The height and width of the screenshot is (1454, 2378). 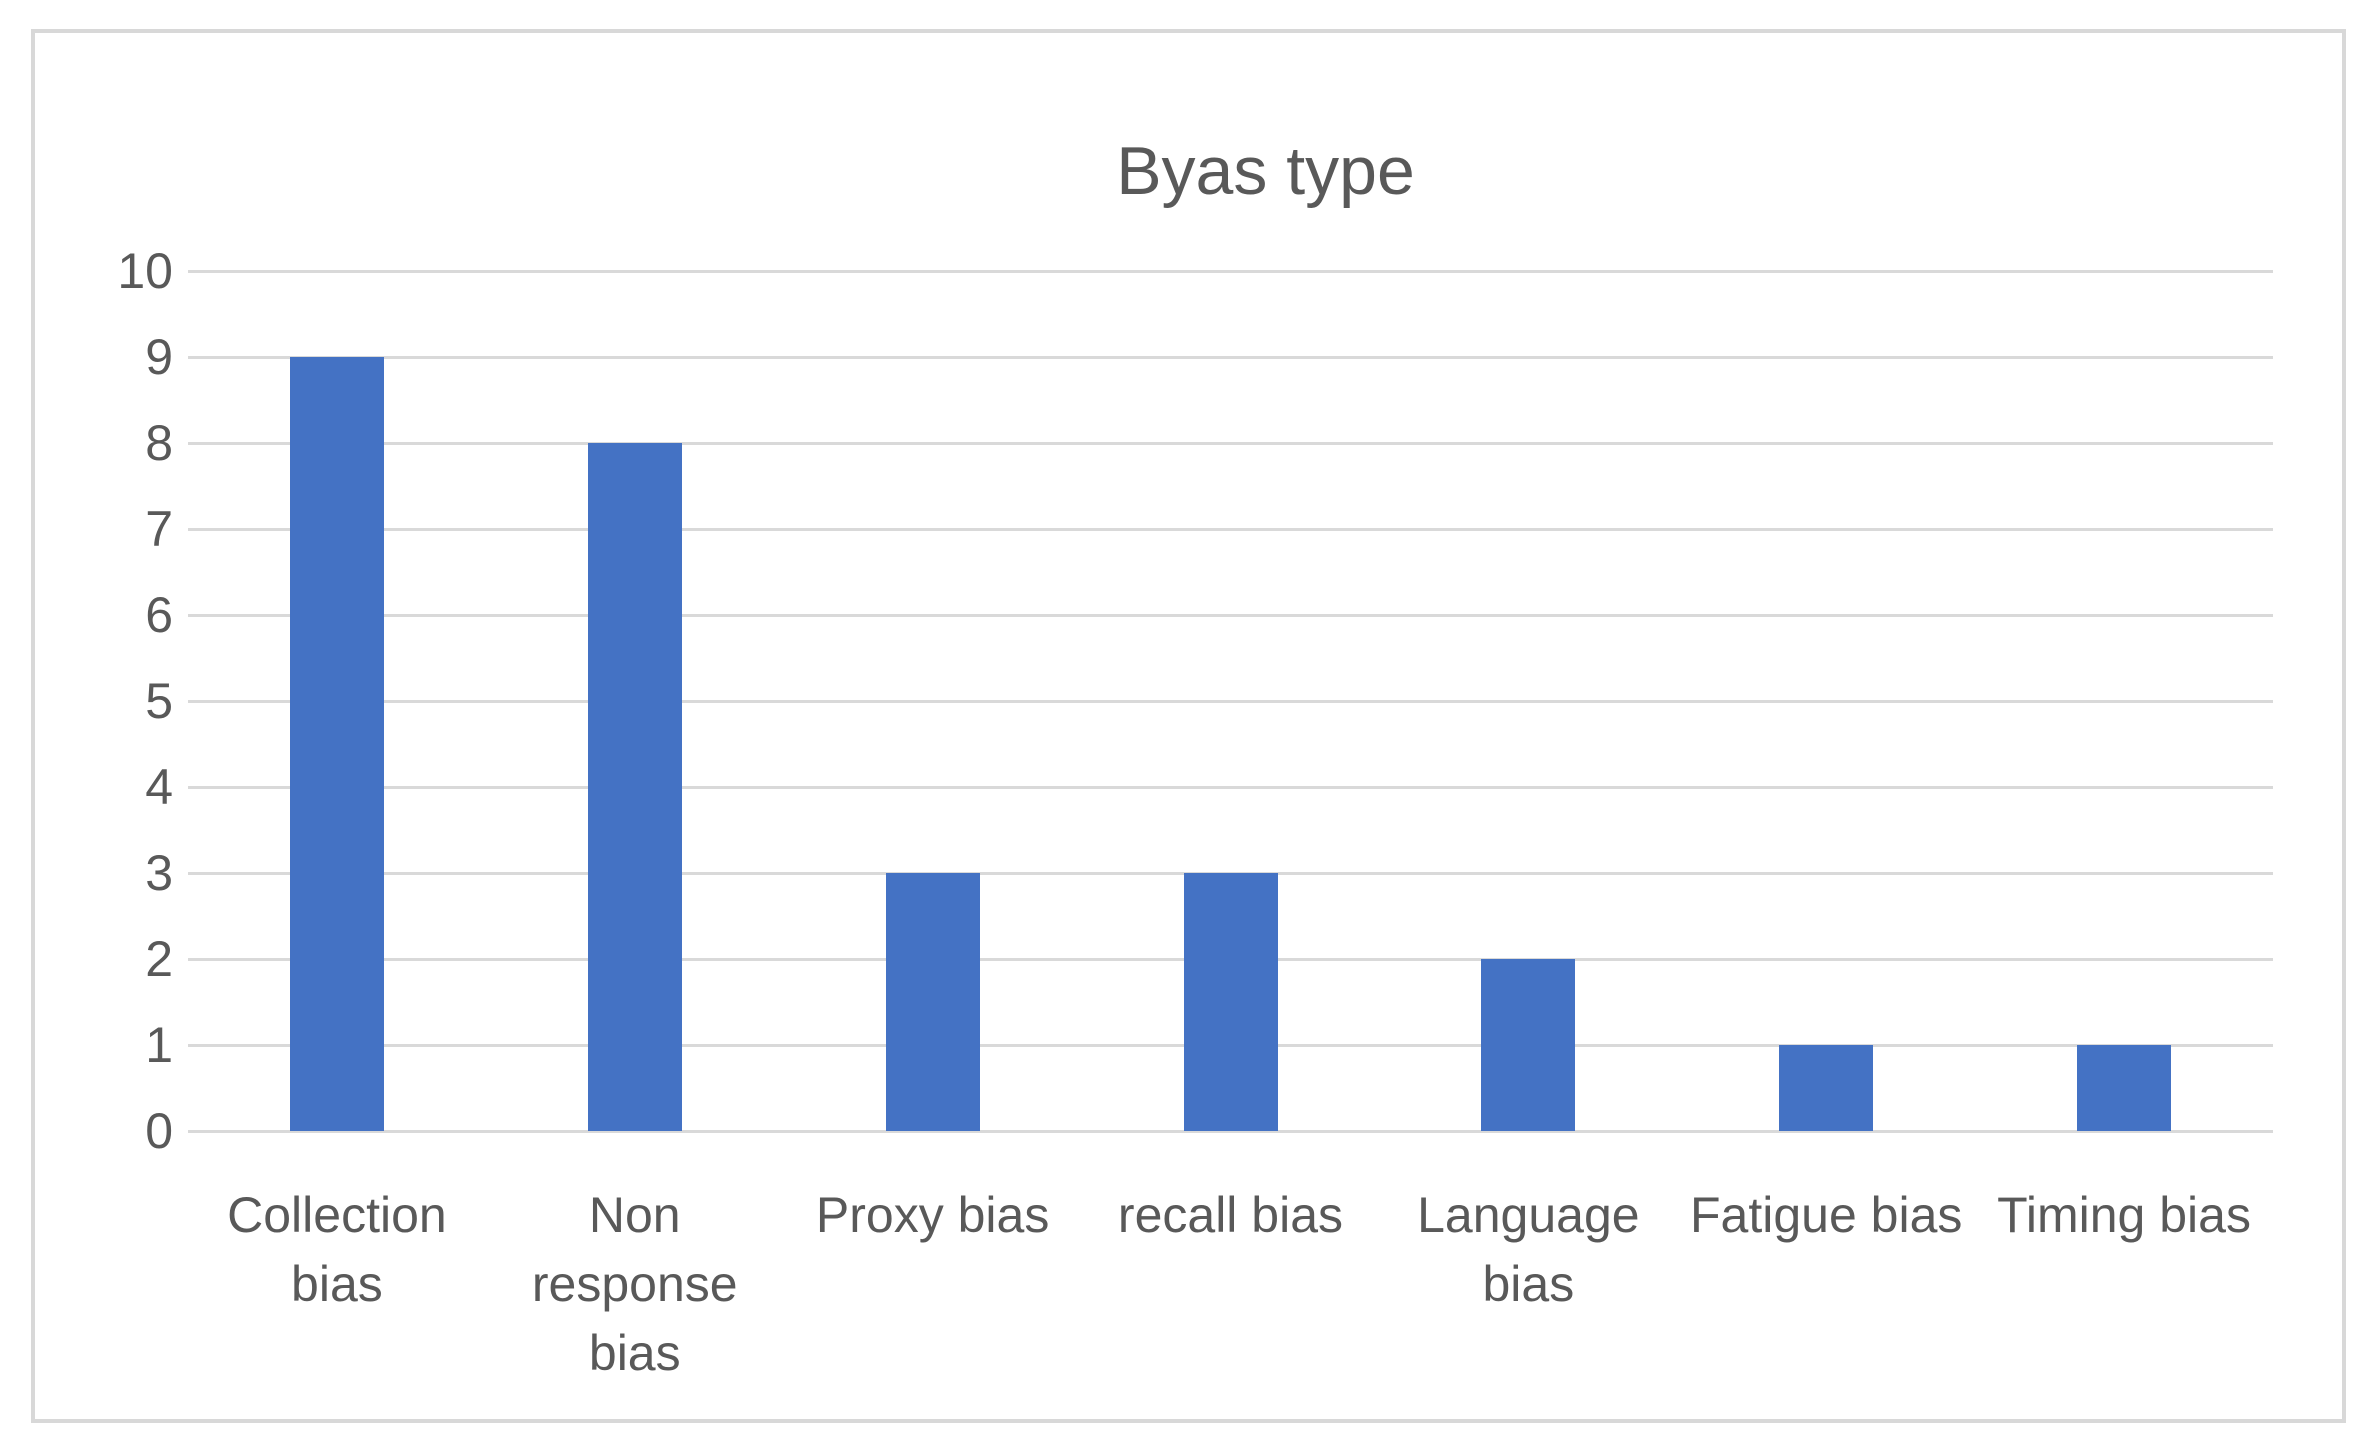 I want to click on y-tick-label: 4, so click(x=159, y=787).